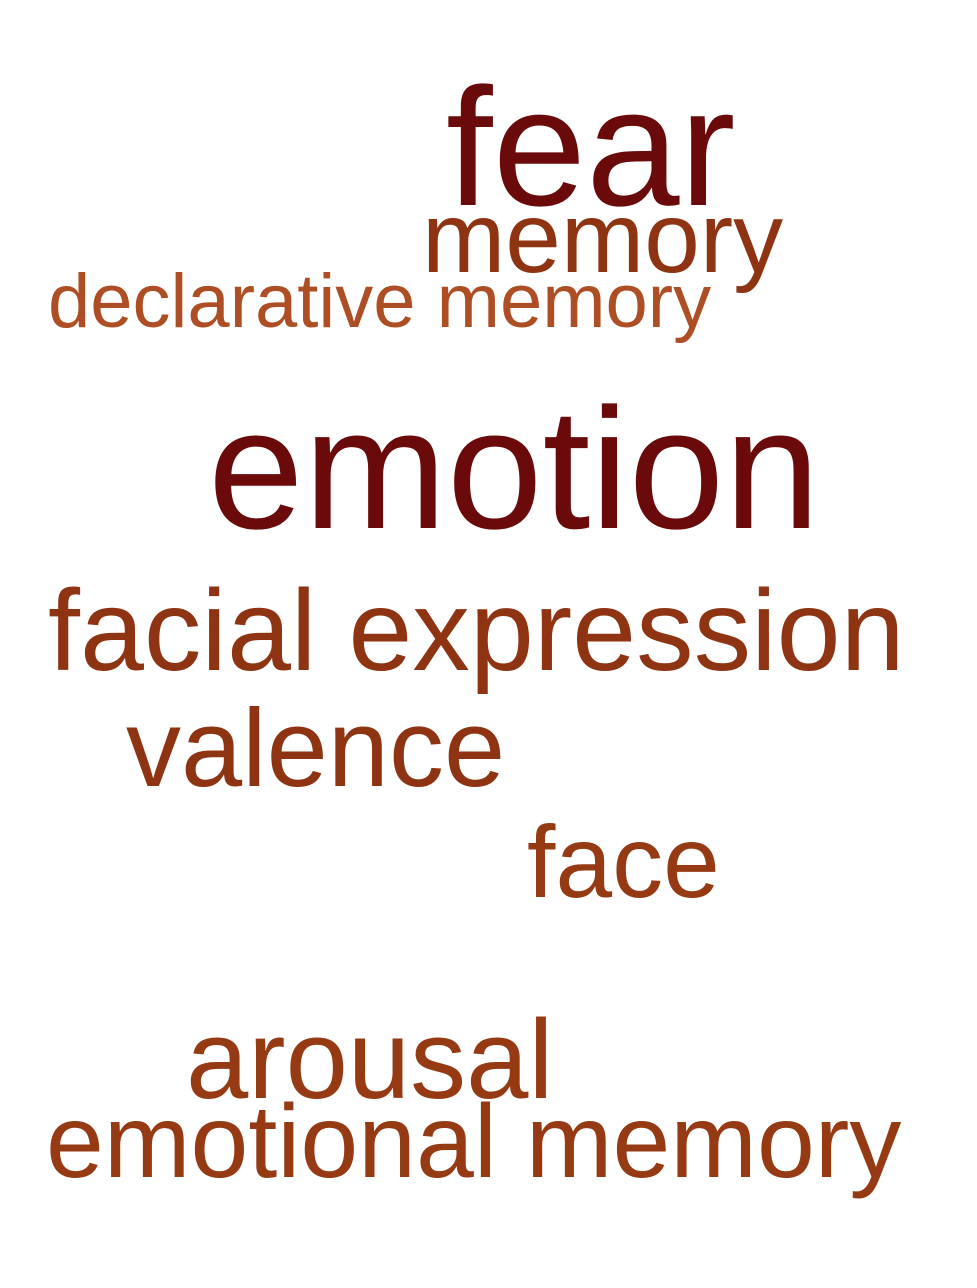  Describe the element at coordinates (316, 748) in the screenshot. I see `word-valence: valence` at that location.